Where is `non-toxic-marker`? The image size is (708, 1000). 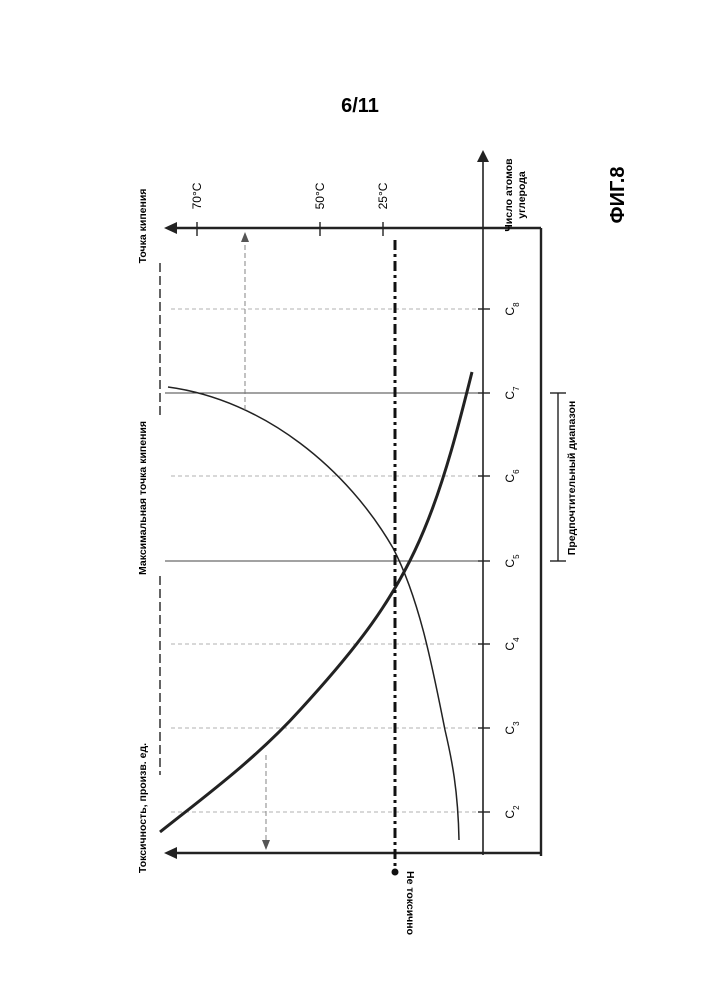
non-toxic-marker is located at coordinates (395, 872).